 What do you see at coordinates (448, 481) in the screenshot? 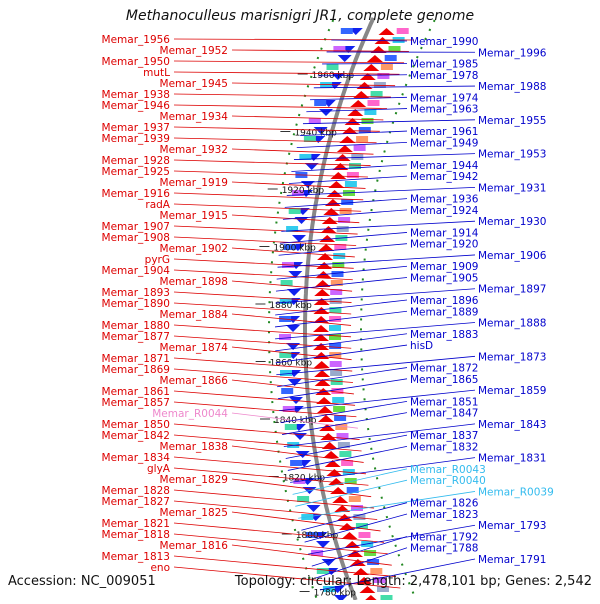
I see `gene-label-right: Memar_R0040` at bounding box center [448, 481].